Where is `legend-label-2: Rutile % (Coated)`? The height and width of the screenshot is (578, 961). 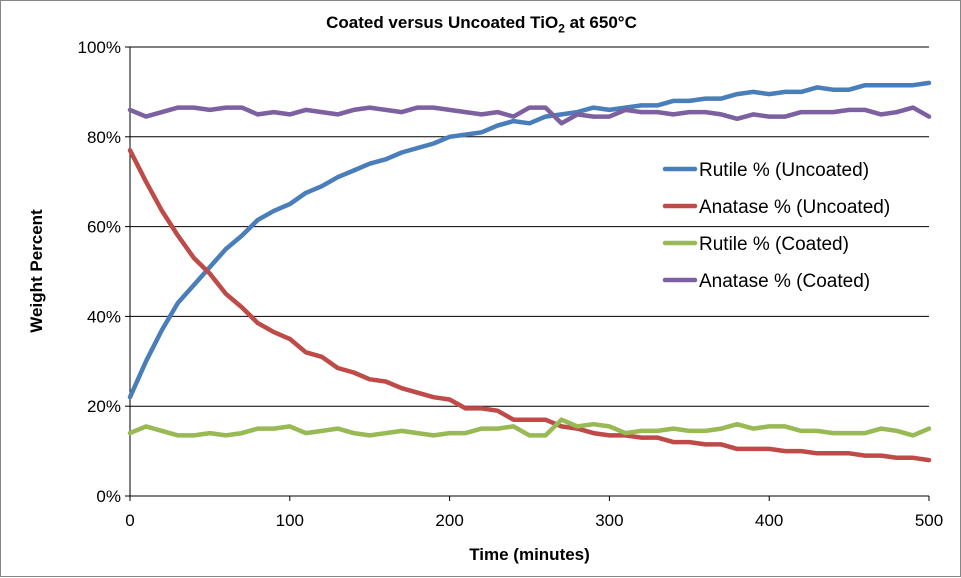 legend-label-2: Rutile % (Coated) is located at coordinates (774, 244).